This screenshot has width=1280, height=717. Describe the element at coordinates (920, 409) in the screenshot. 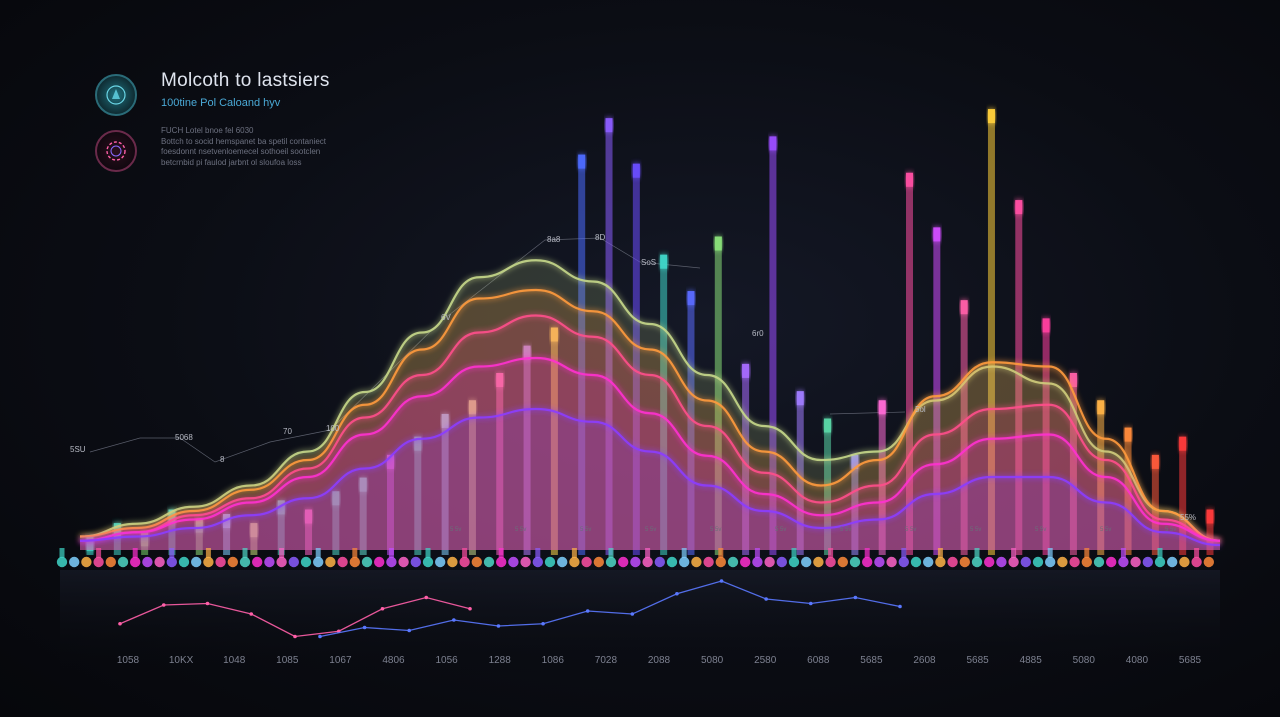

I see `callout-label: 5ol` at that location.